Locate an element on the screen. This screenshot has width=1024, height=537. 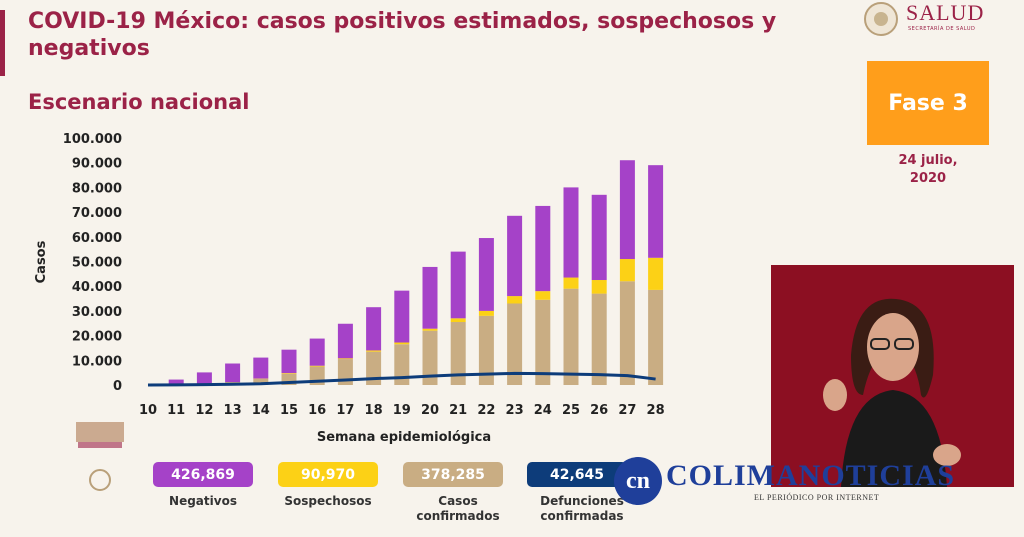
title-accent-bar is located at coordinates (2, 43).